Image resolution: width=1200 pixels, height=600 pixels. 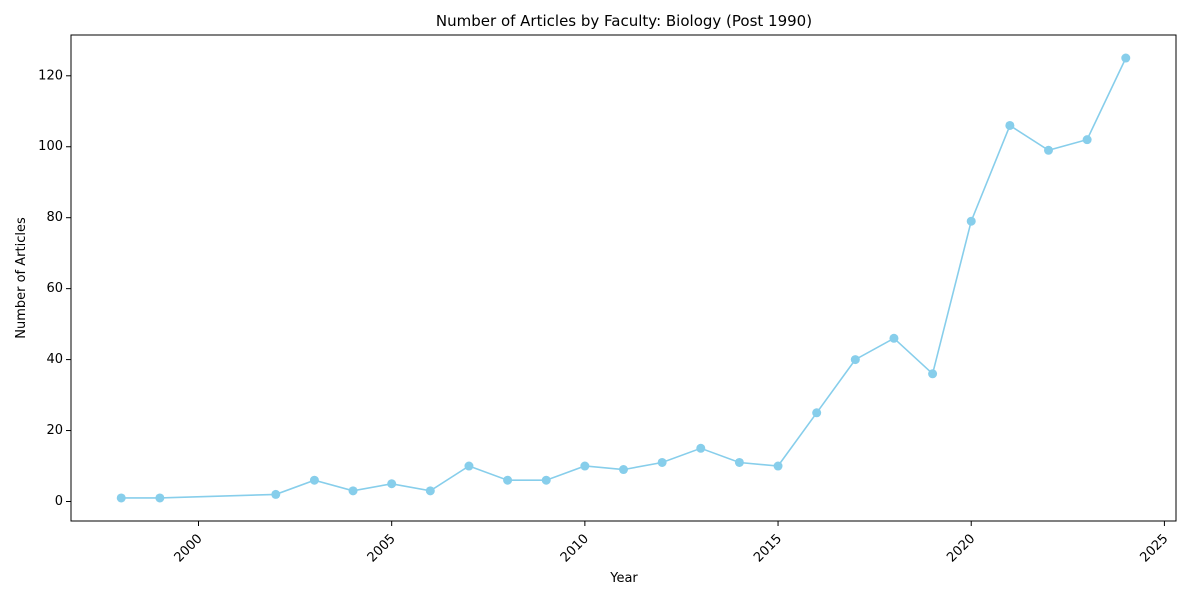 What do you see at coordinates (189, 548) in the screenshot?
I see `x-tick-label: 2000` at bounding box center [189, 548].